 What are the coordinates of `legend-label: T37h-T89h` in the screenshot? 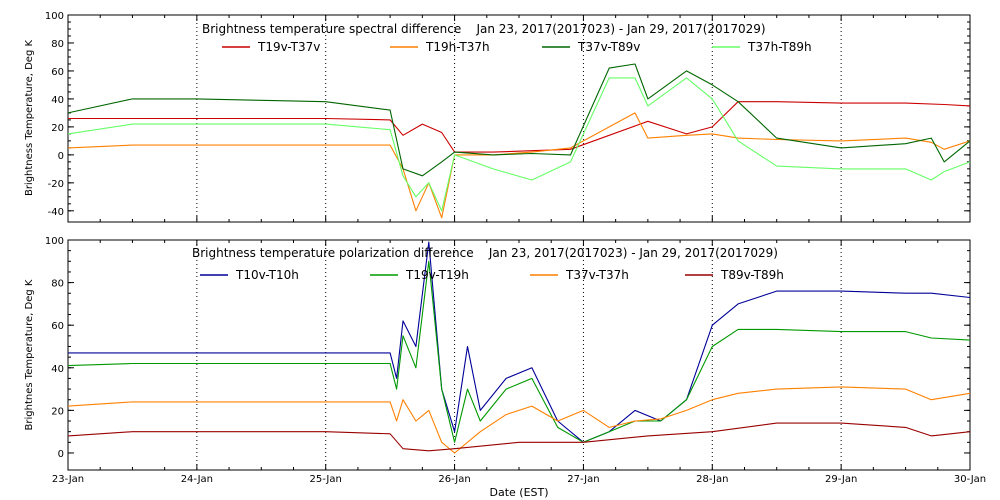 It's located at (779, 47).